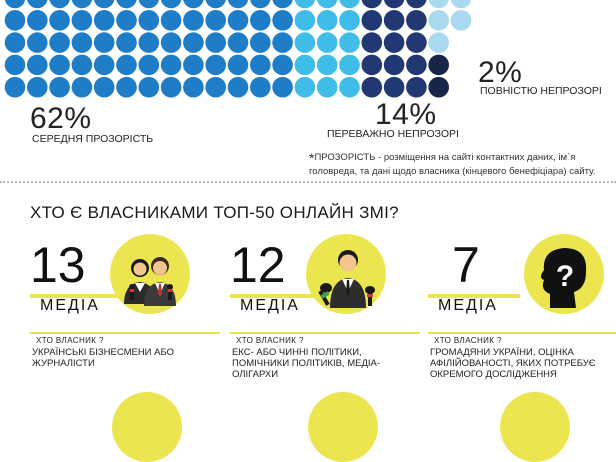 Image resolution: width=616 pixels, height=462 pixels. Describe the element at coordinates (58, 265) in the screenshot. I see `group-count: 13` at that location.